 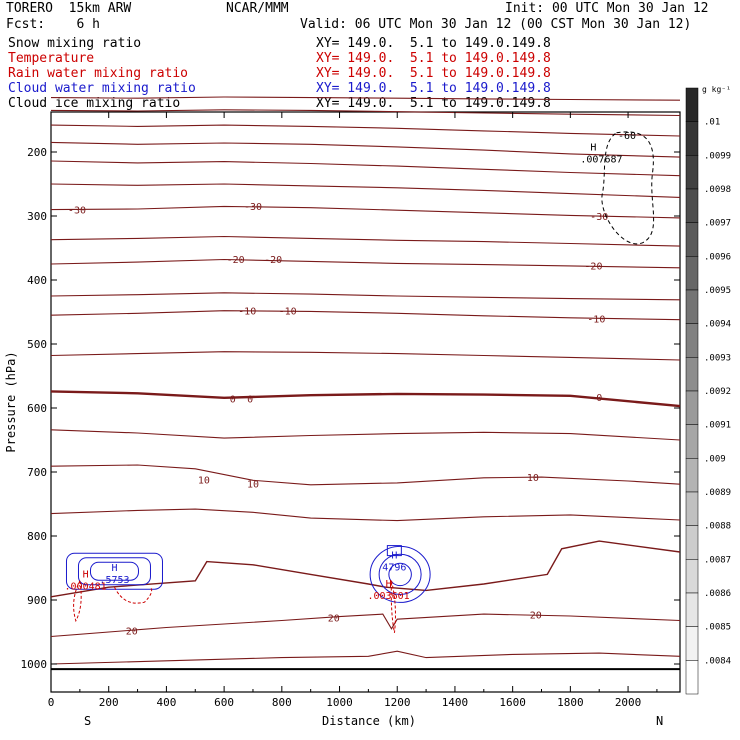 What do you see at coordinates (369, 721) in the screenshot?
I see `x-axis-title: Distance (km)` at bounding box center [369, 721].